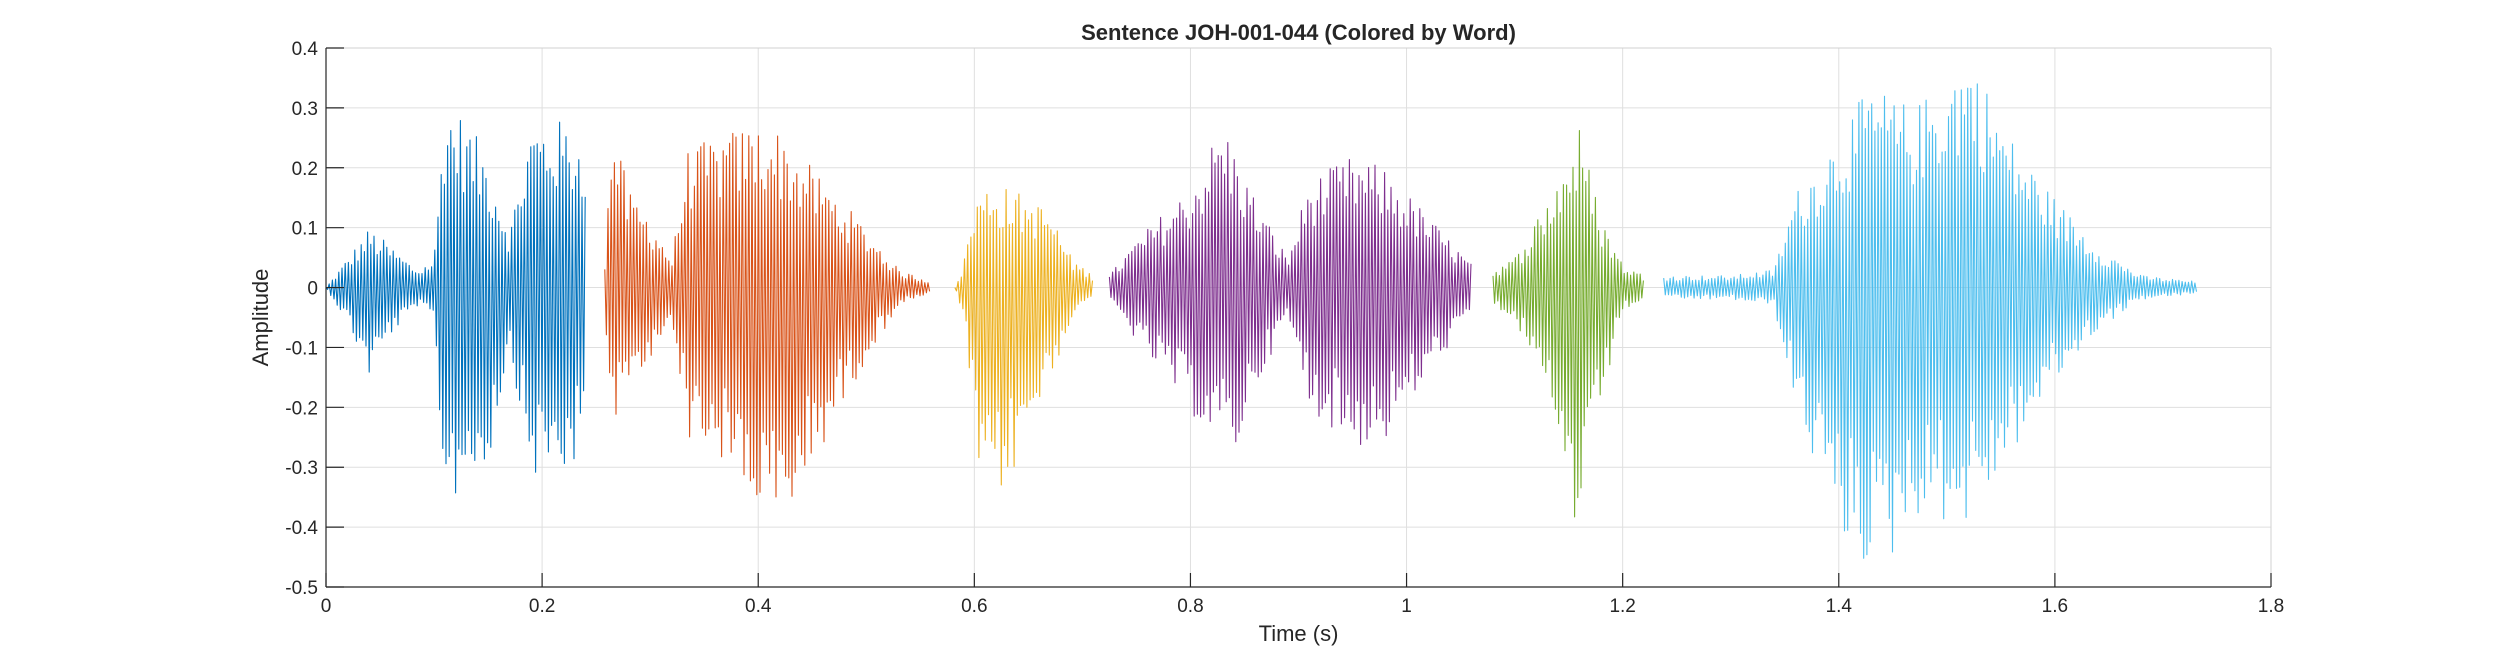 The width and height of the screenshot is (2500, 657). What do you see at coordinates (2271, 606) in the screenshot?
I see `x-tick-label: 1.8` at bounding box center [2271, 606].